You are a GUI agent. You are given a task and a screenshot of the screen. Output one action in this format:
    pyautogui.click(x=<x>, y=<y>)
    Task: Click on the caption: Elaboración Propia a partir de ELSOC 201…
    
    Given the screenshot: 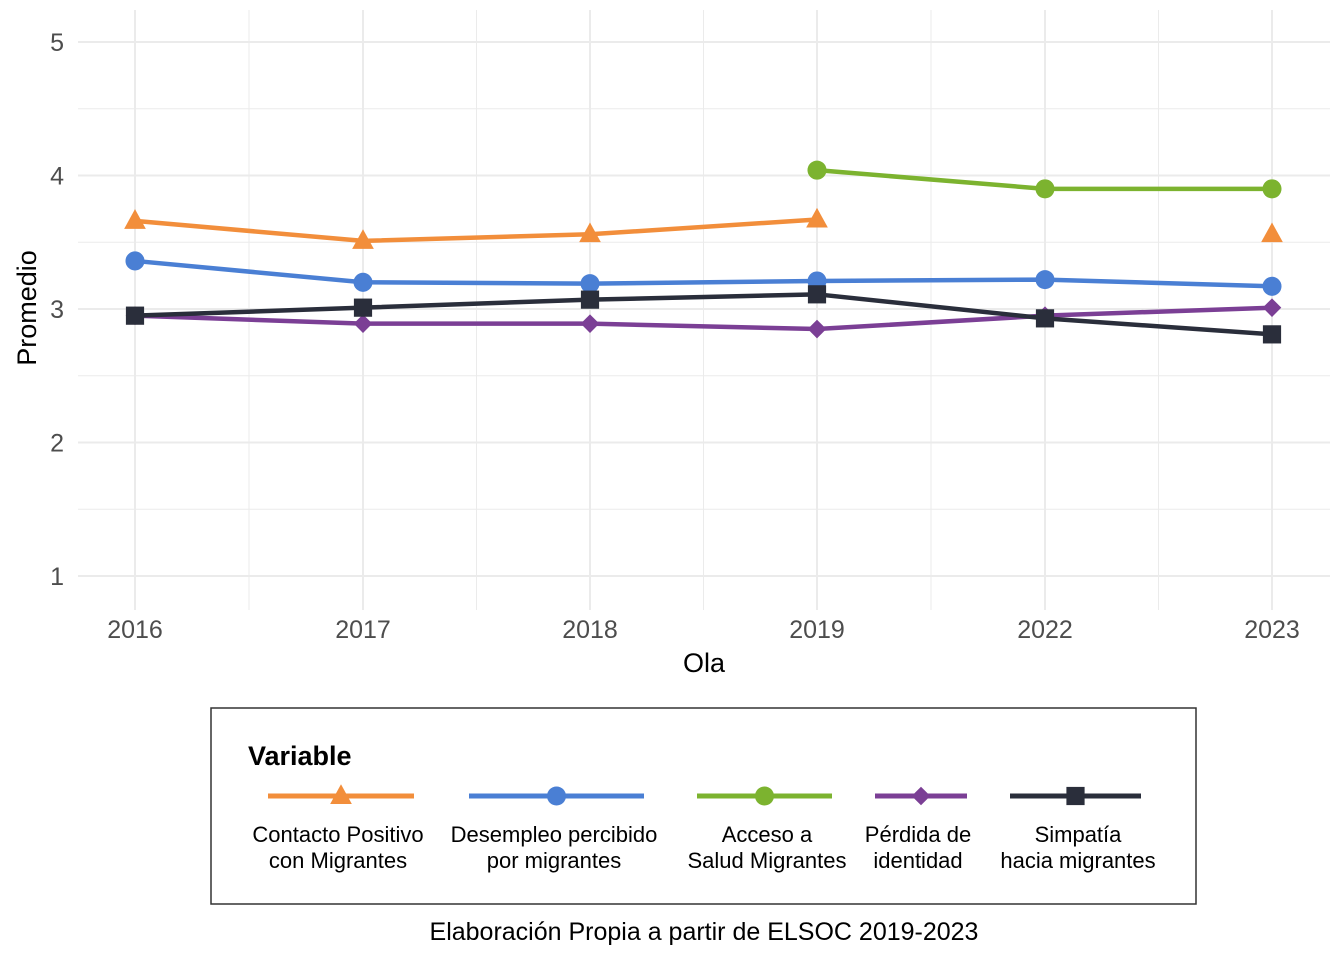 What is the action you would take?
    pyautogui.click(x=704, y=932)
    